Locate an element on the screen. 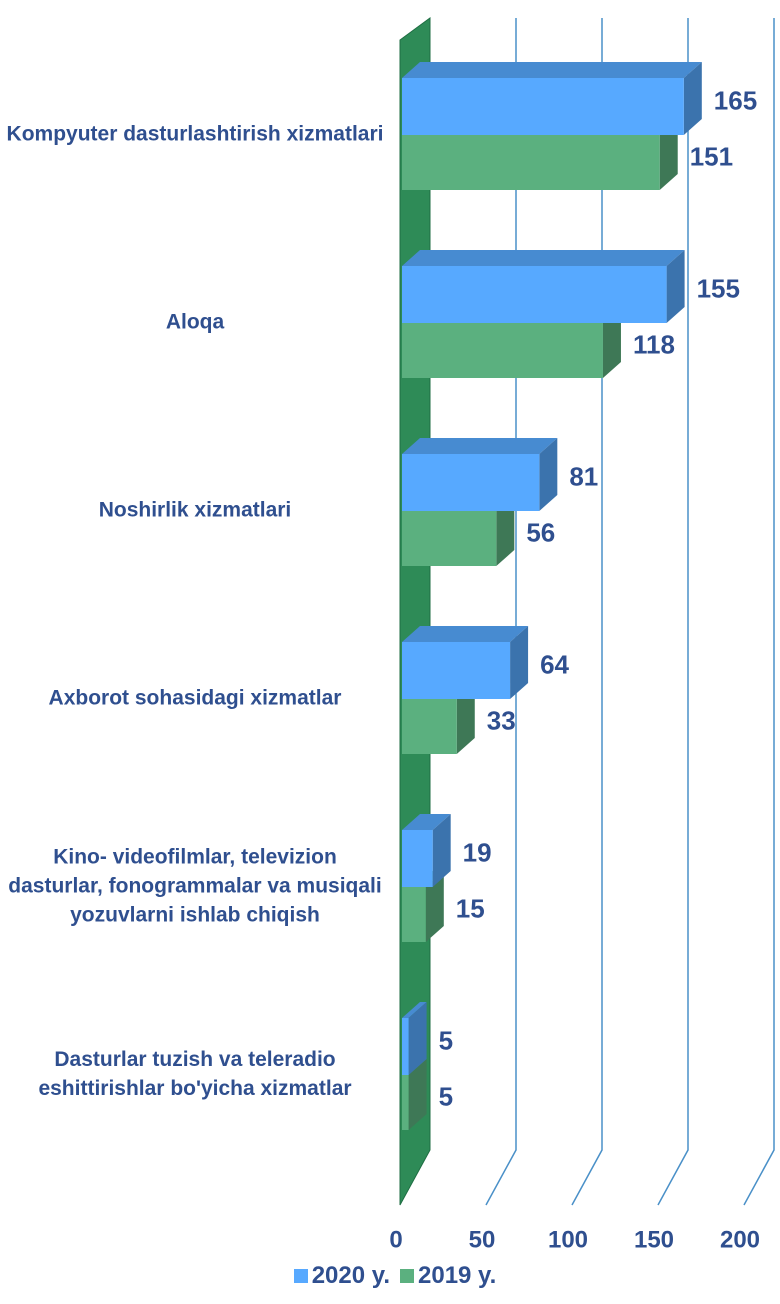  value-label: 33 is located at coordinates (501, 720).